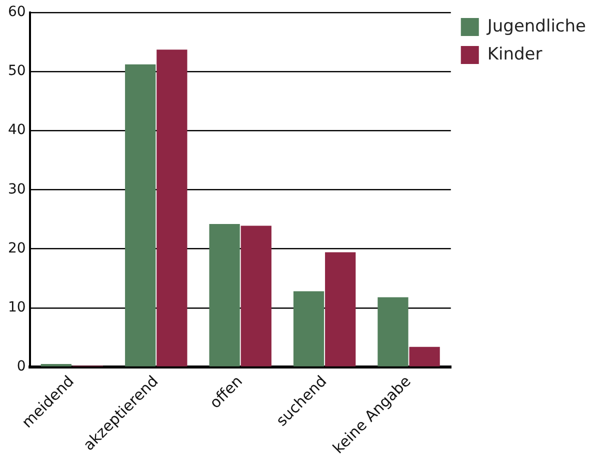 Image resolution: width=606 pixels, height=468 pixels. What do you see at coordinates (17, 189) in the screenshot?
I see `y-tick-label: 30` at bounding box center [17, 189].